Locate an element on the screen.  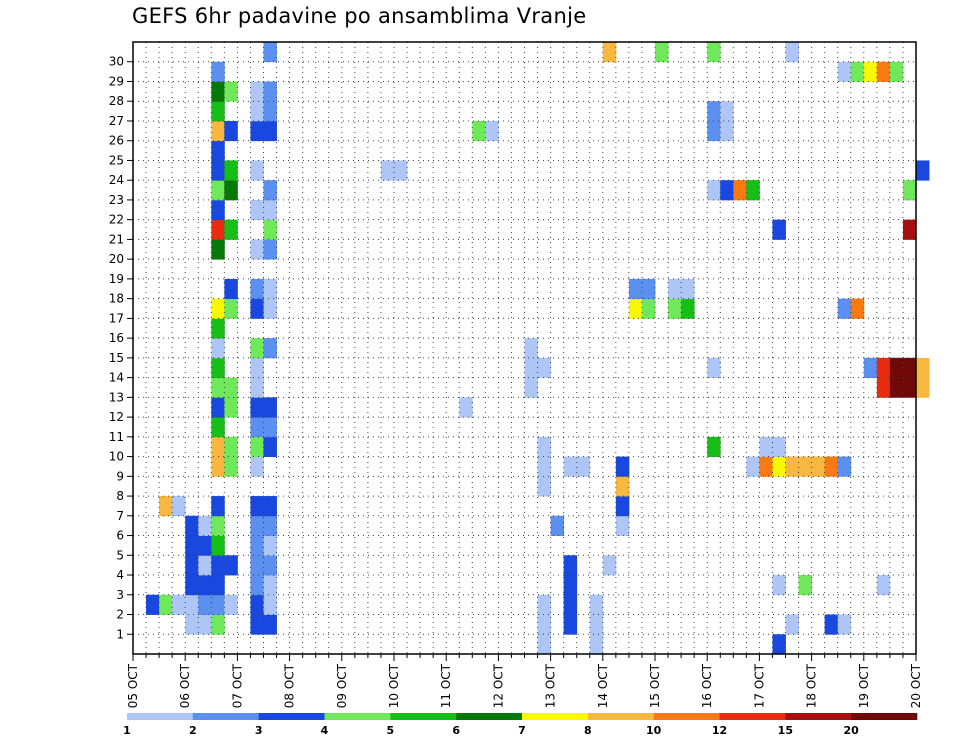
y-tick-label: 29 is located at coordinates (116, 81).